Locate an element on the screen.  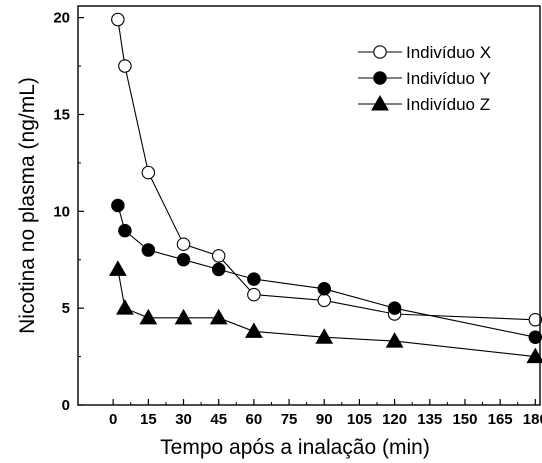
legend-item: Indivíduo X is located at coordinates (424, 52).